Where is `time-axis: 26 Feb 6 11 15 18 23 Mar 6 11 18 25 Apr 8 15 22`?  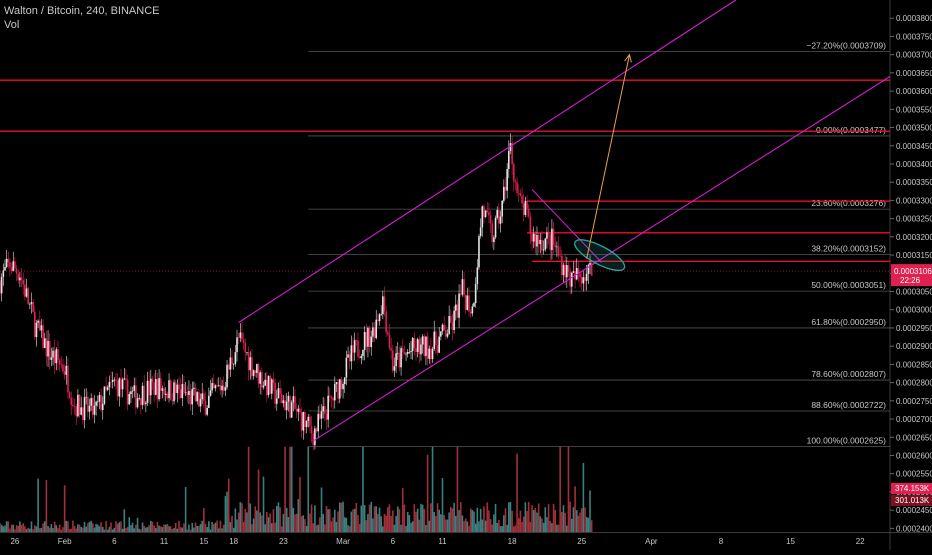 time-axis: 26 Feb 6 11 15 18 23 Mar 6 11 18 25 Apr 8 15 22 is located at coordinates (437, 541).